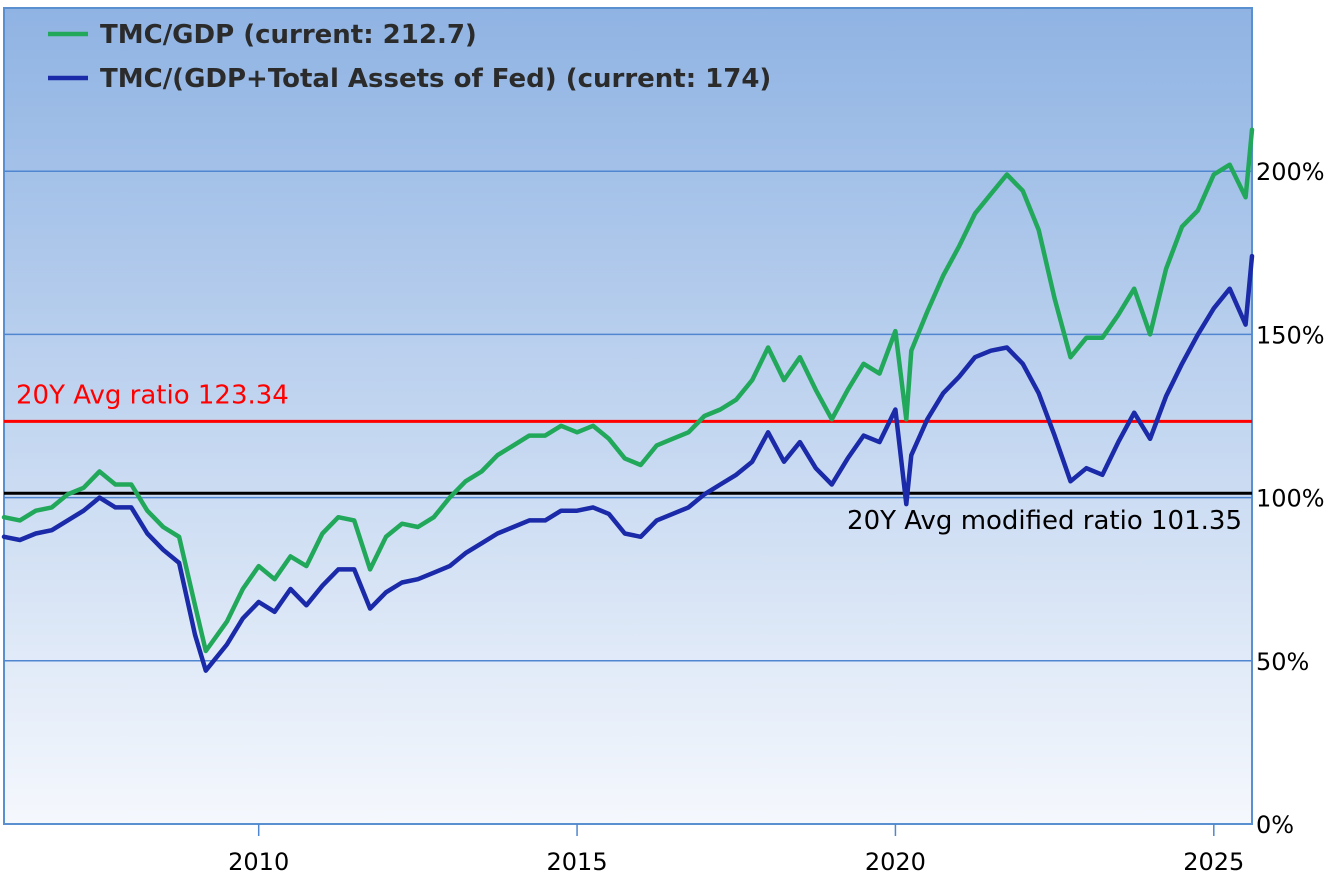  I want to click on x-tick-label: 2010, so click(258, 862).